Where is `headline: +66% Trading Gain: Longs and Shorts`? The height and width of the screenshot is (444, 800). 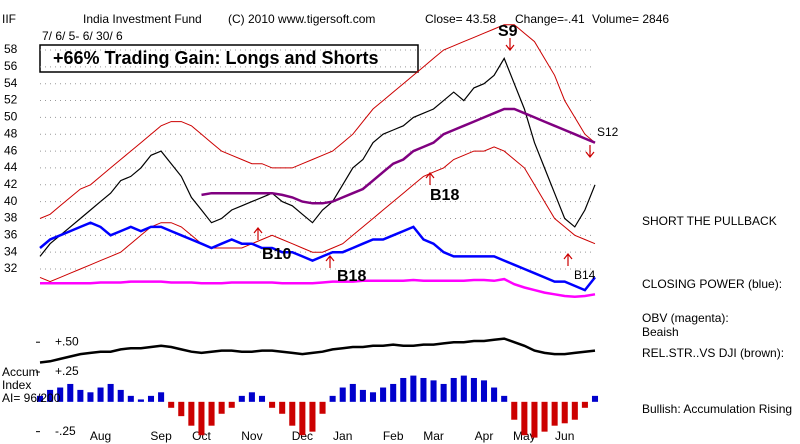 headline: +66% Trading Gain: Longs and Shorts is located at coordinates (216, 58).